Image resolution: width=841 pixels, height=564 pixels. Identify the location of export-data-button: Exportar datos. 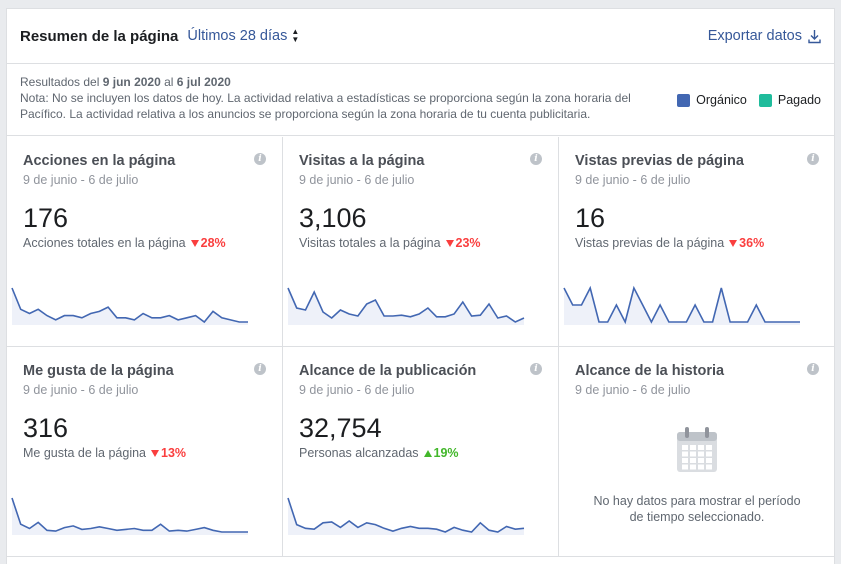
(764, 36).